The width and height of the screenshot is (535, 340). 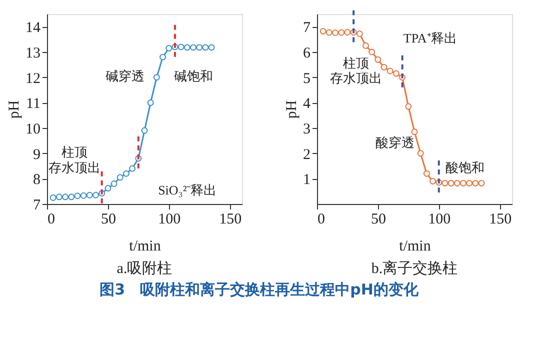 I want to click on annotation: 碱穿透, so click(x=125, y=76).